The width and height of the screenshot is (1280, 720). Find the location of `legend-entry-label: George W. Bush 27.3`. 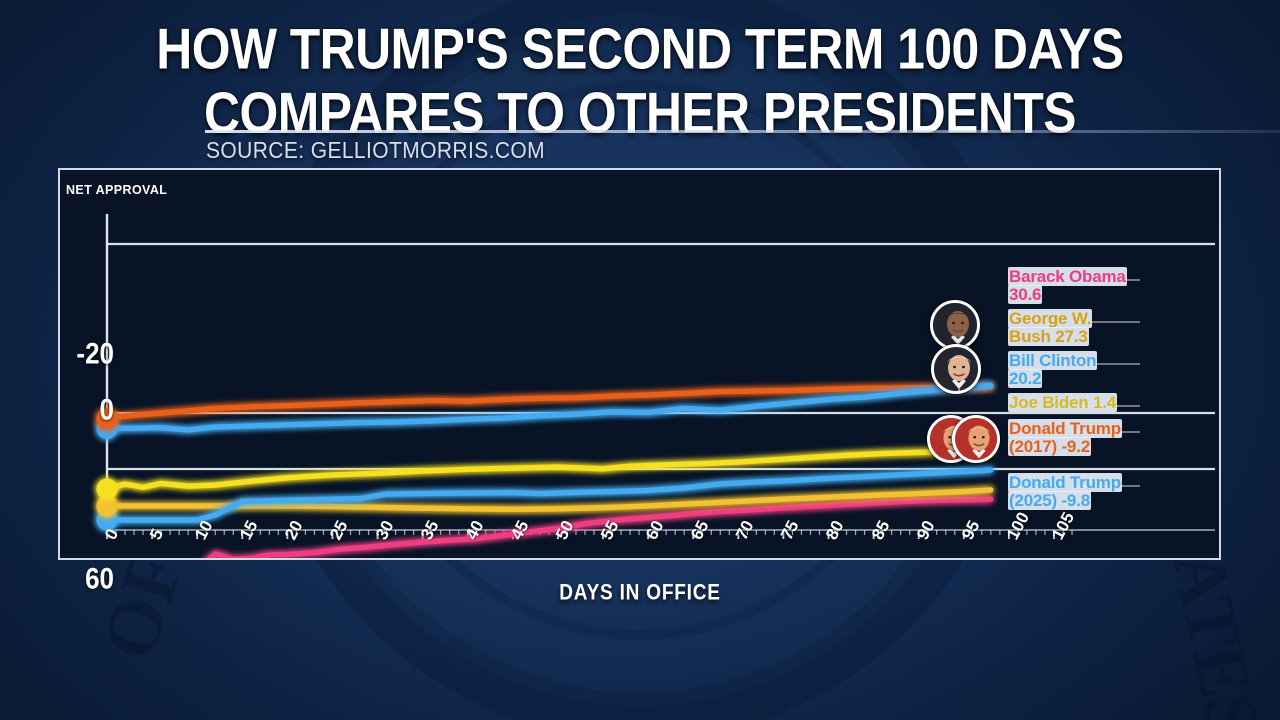

legend-entry-label: George W. Bush 27.3 is located at coordinates (1050, 327).